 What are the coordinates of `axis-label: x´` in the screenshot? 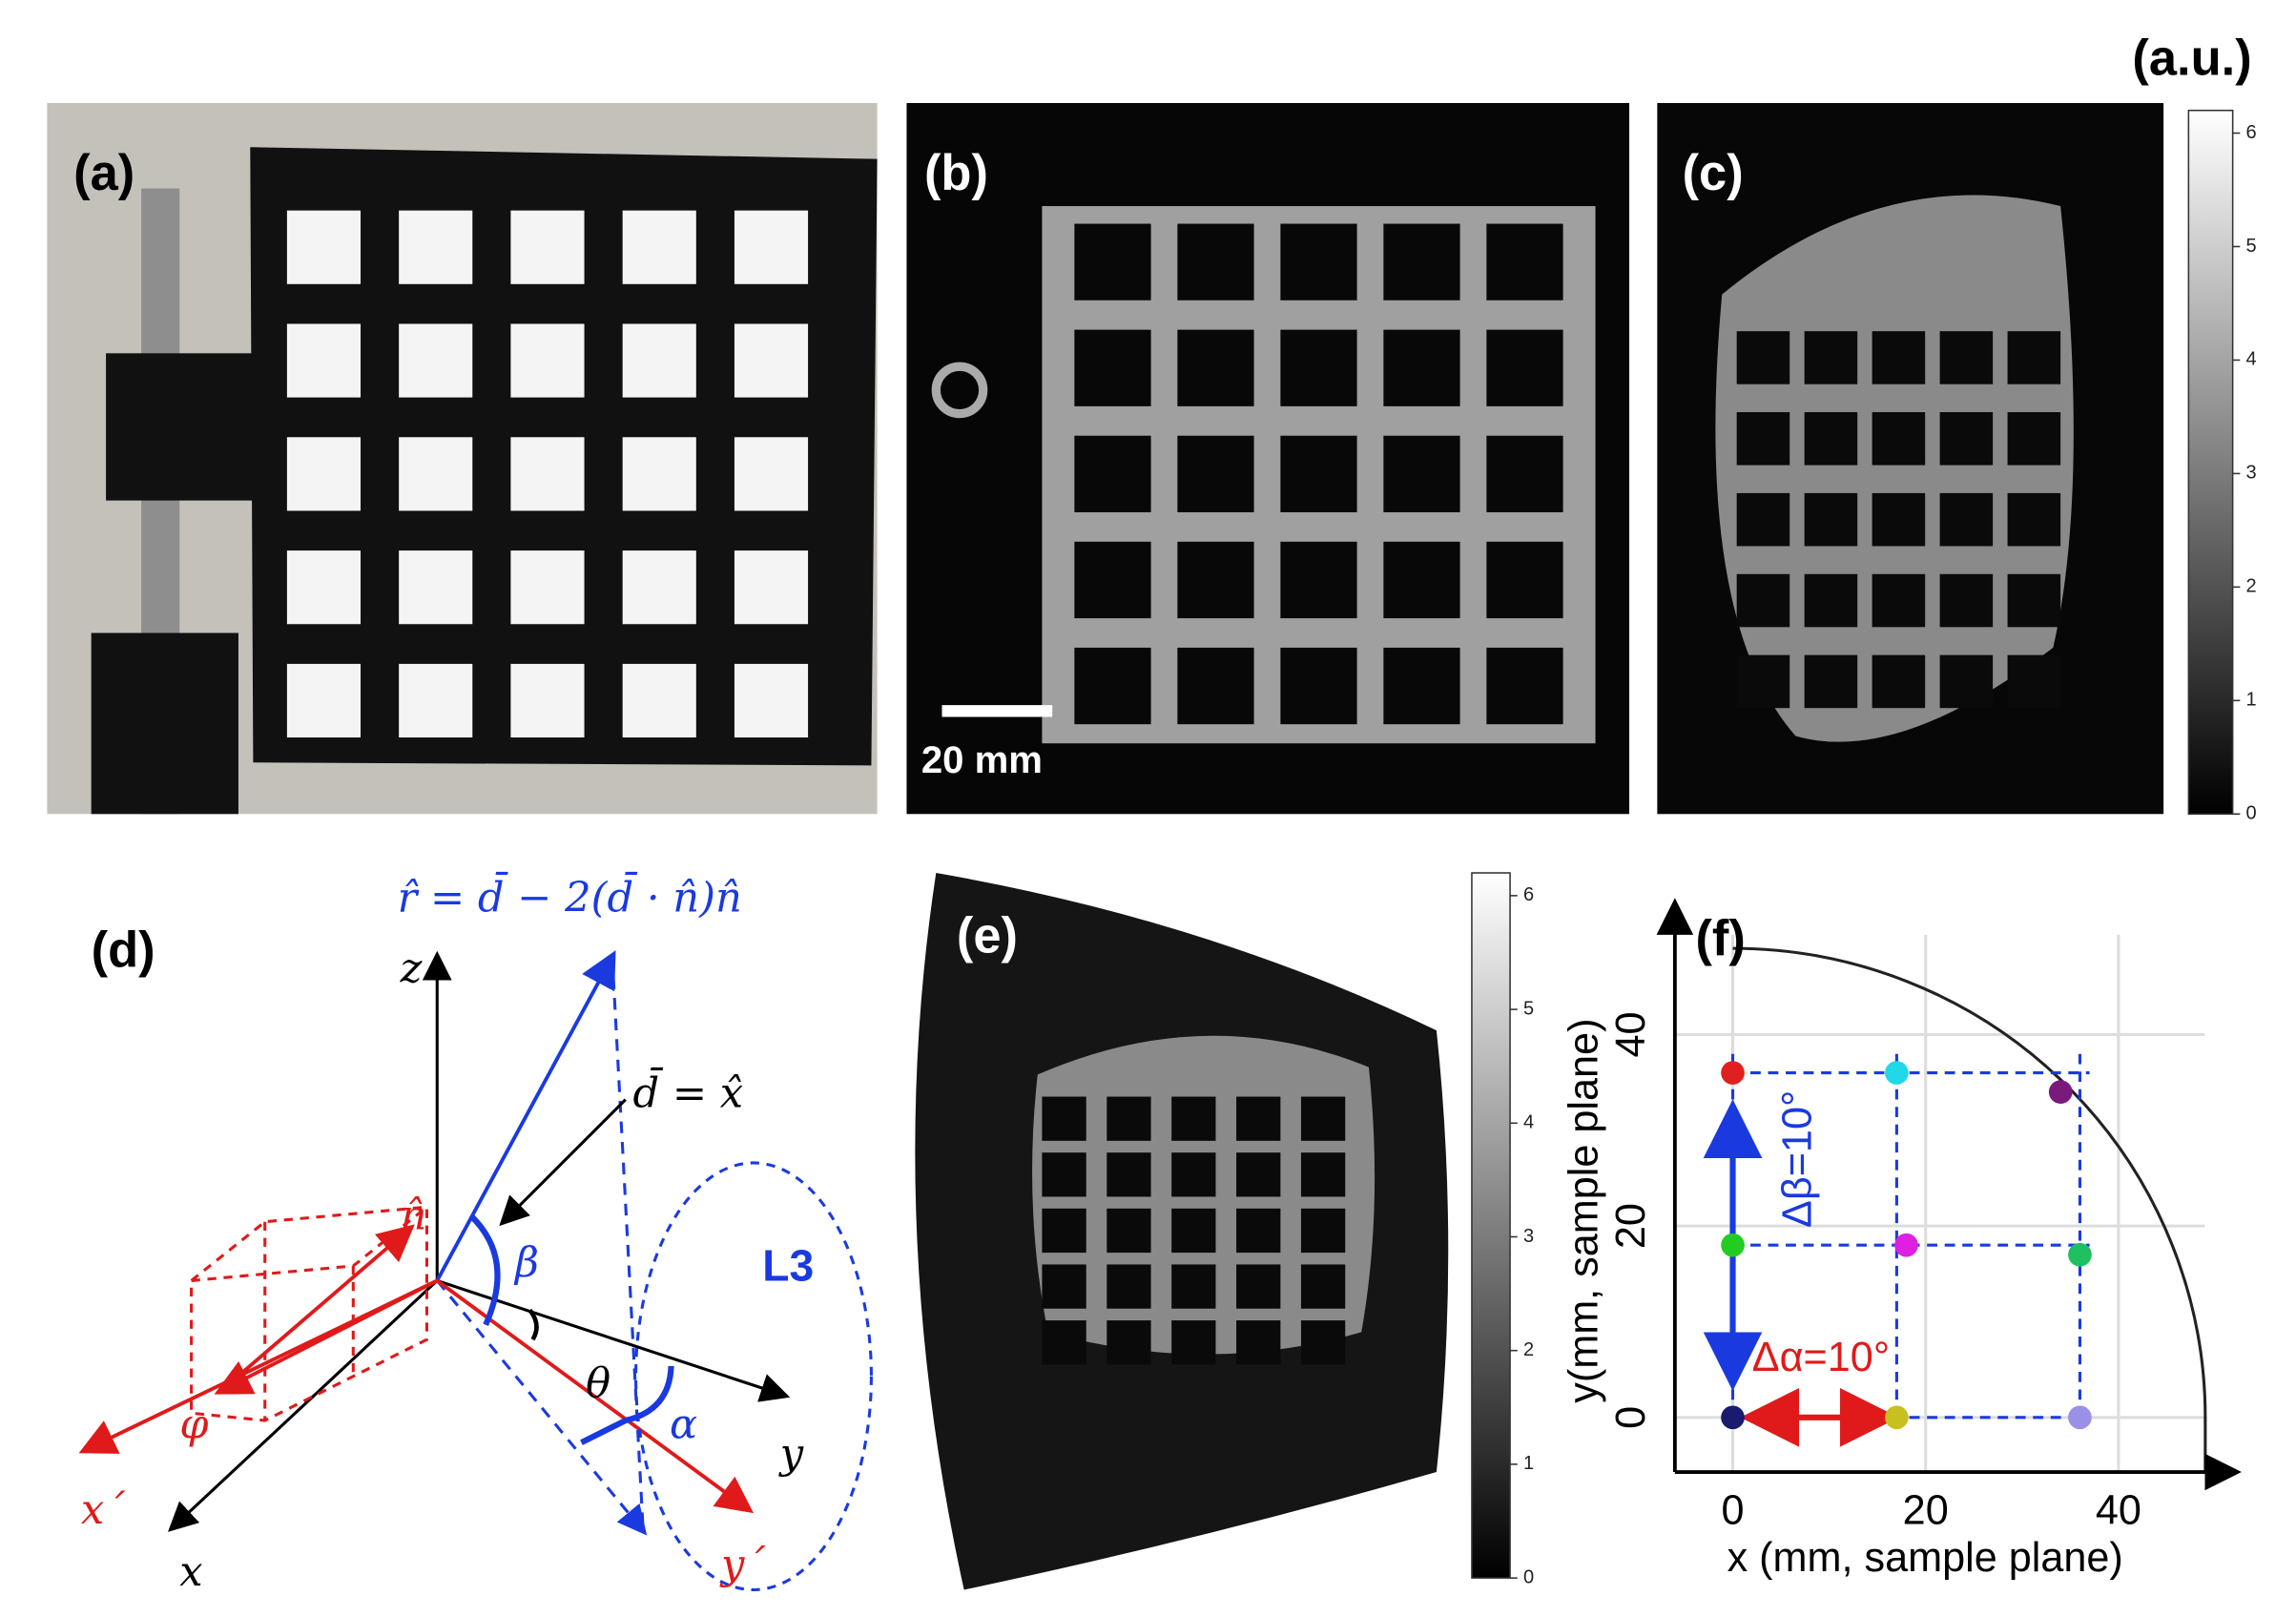 It's located at (103, 1510).